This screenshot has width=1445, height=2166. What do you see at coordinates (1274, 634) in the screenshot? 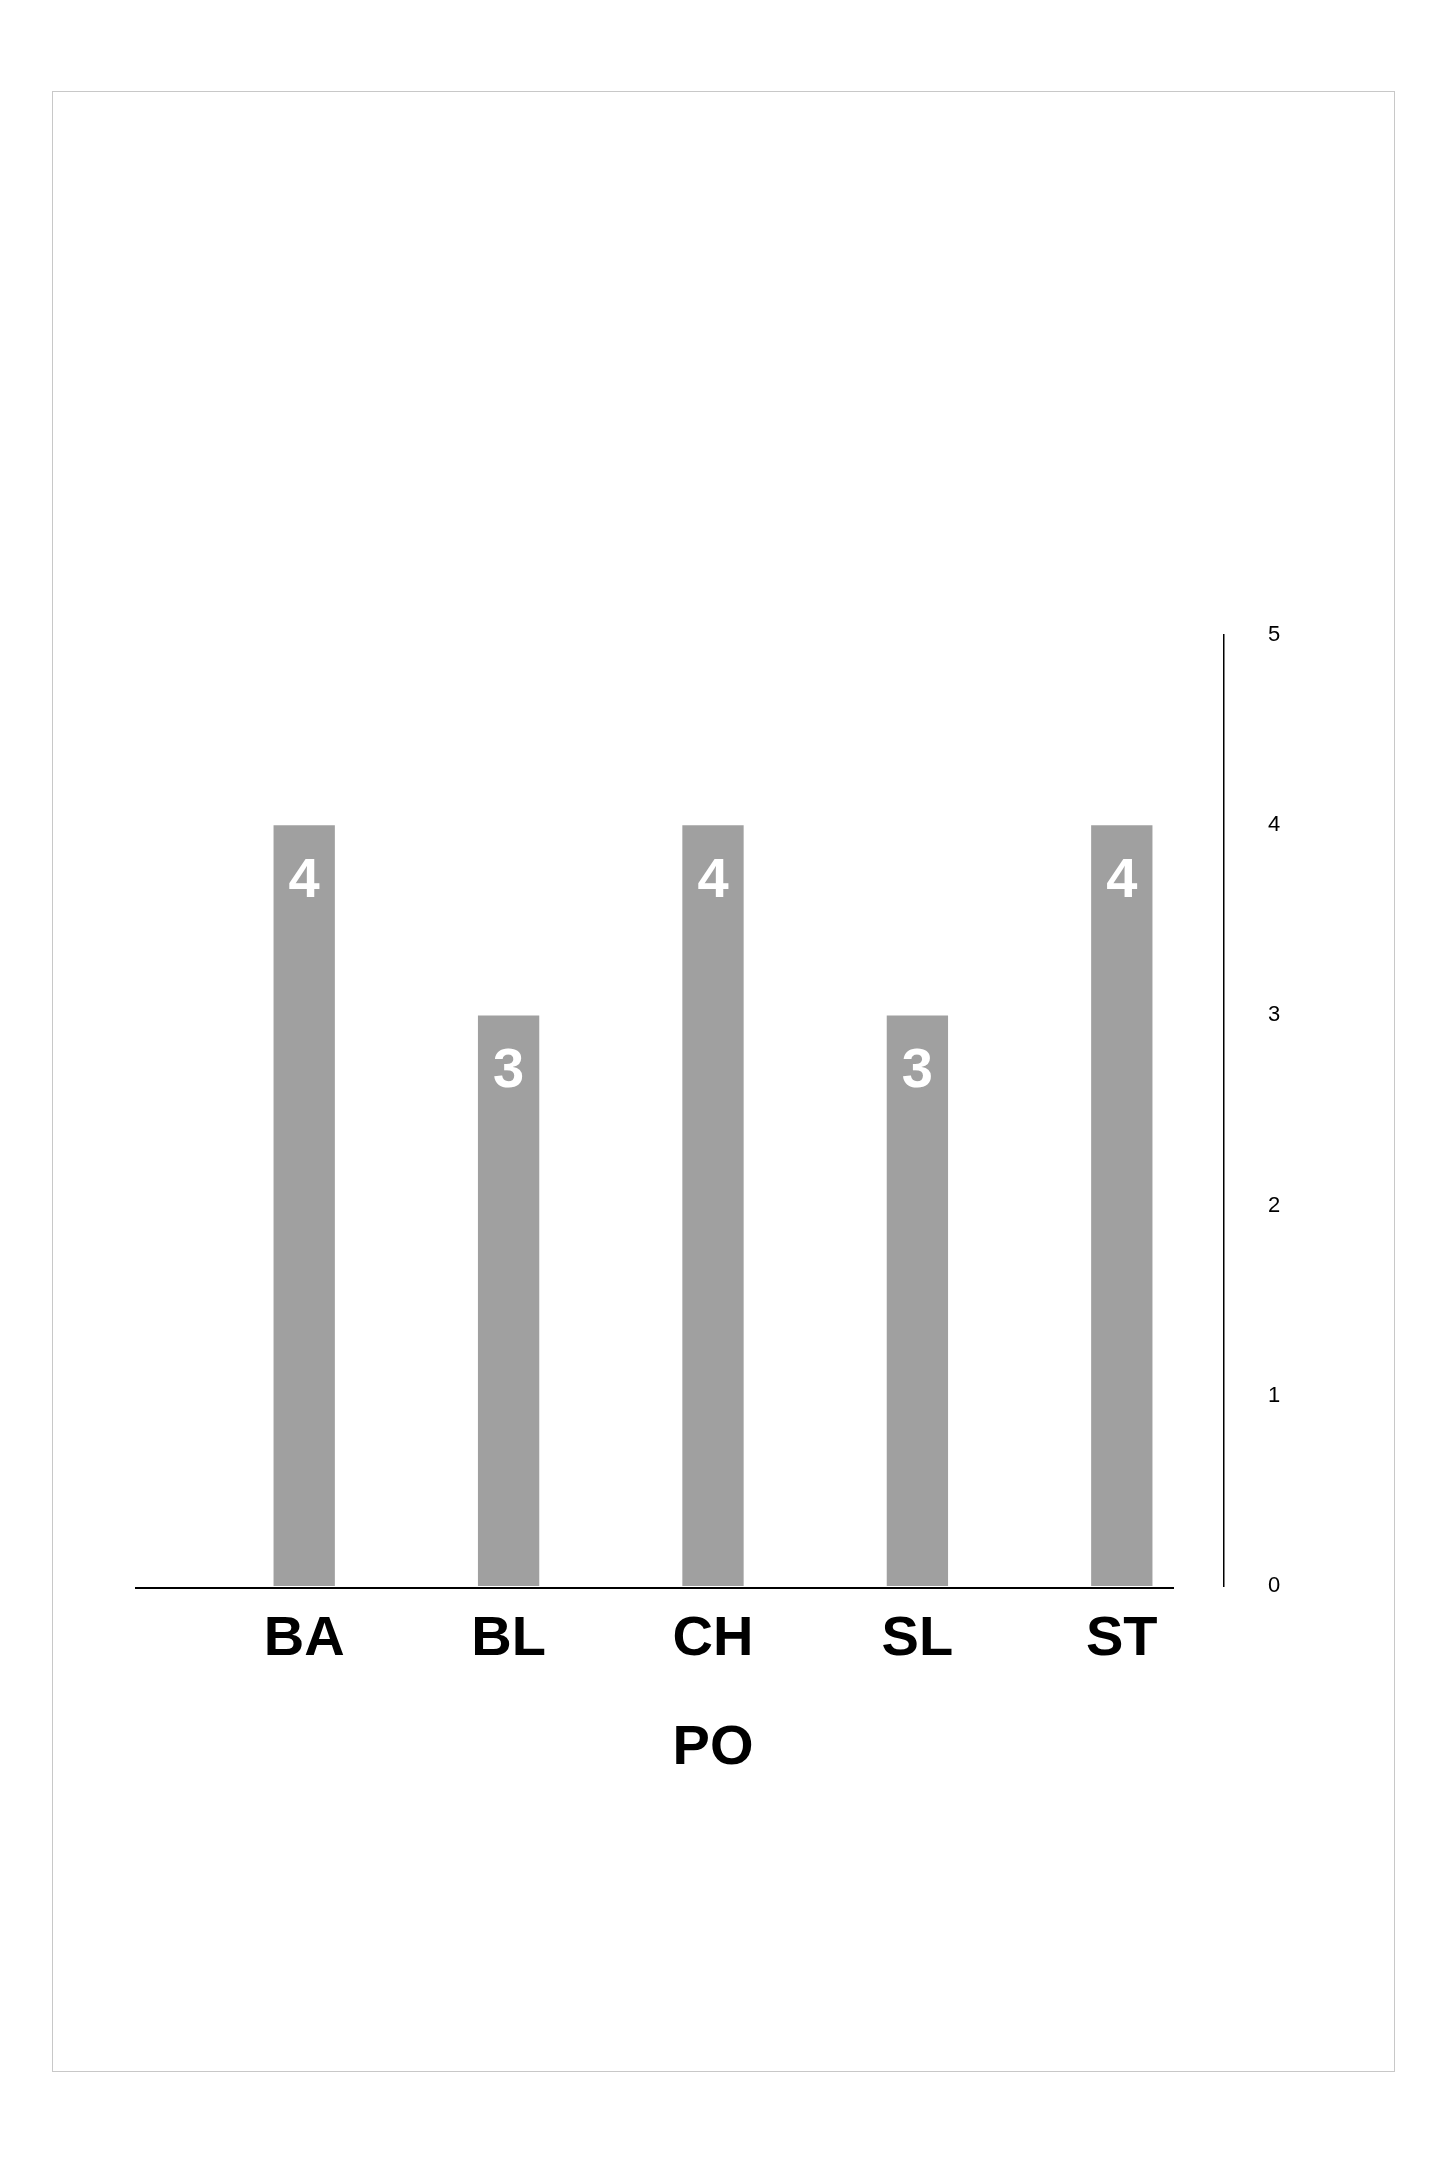
I see `y-tick-label: 5` at bounding box center [1274, 634].